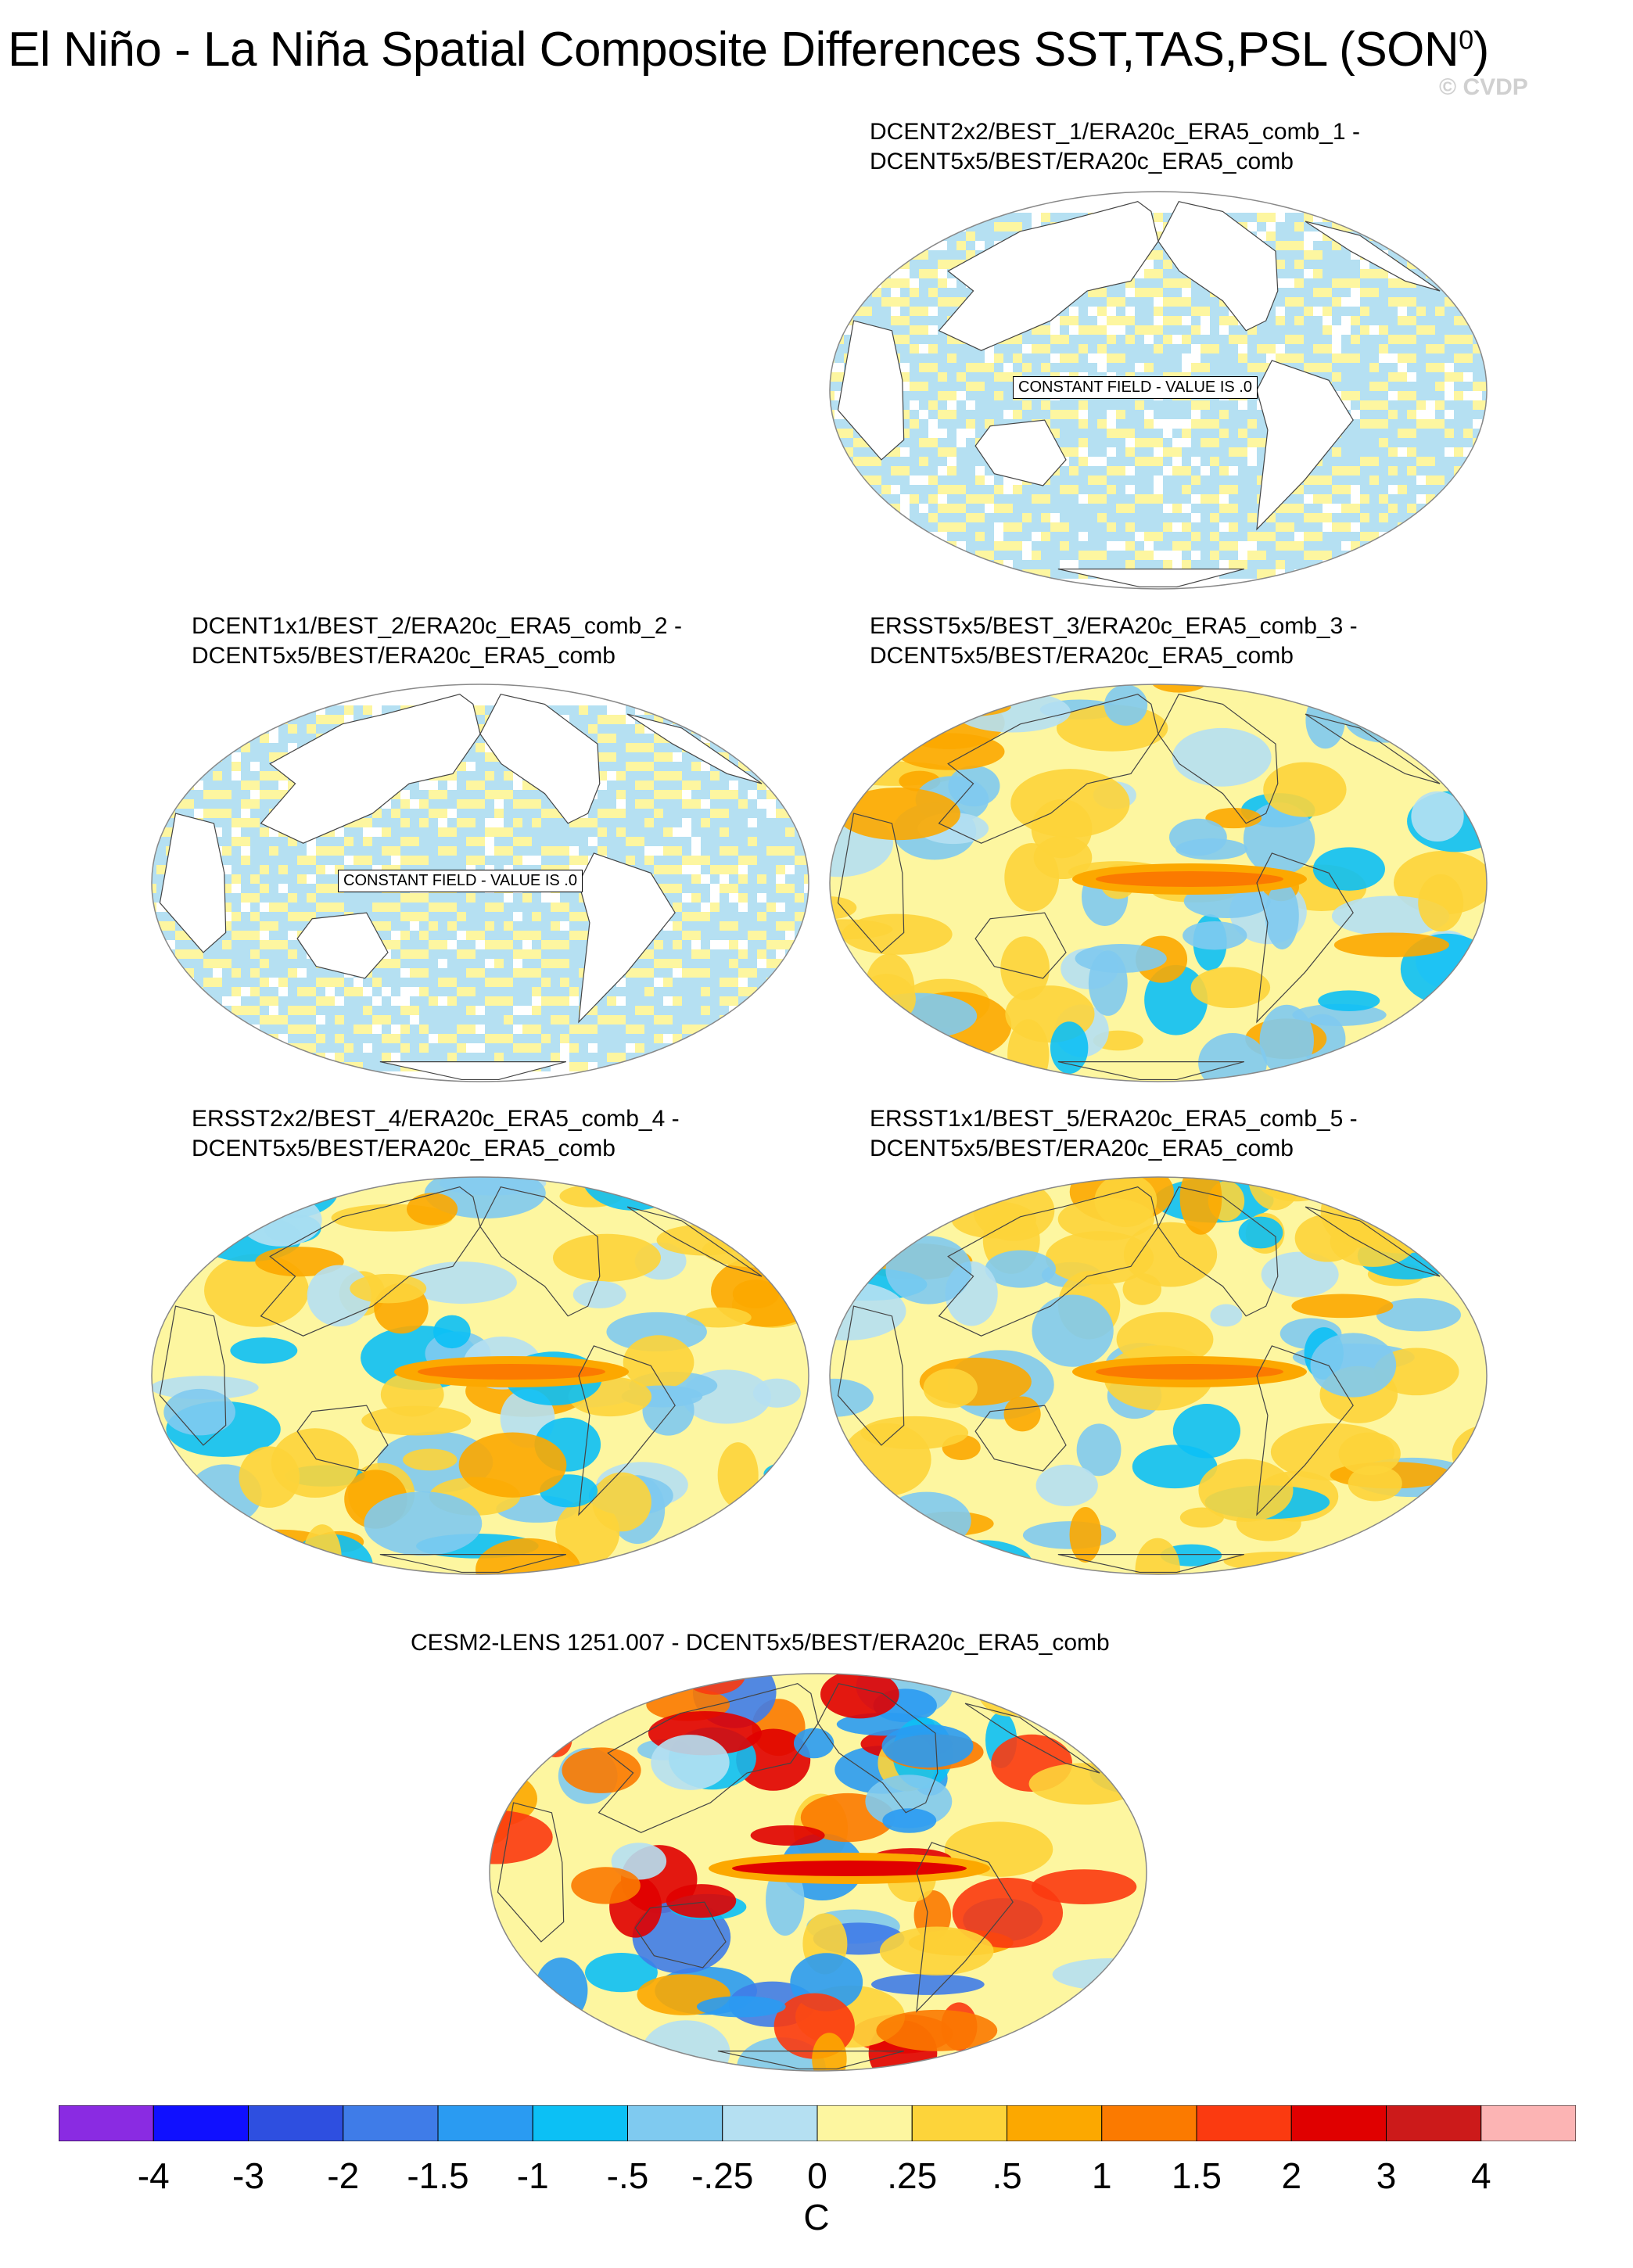 This screenshot has width=1633, height=2268. Describe the element at coordinates (1150, 578) in the screenshot. I see `continent-antarctica` at that location.